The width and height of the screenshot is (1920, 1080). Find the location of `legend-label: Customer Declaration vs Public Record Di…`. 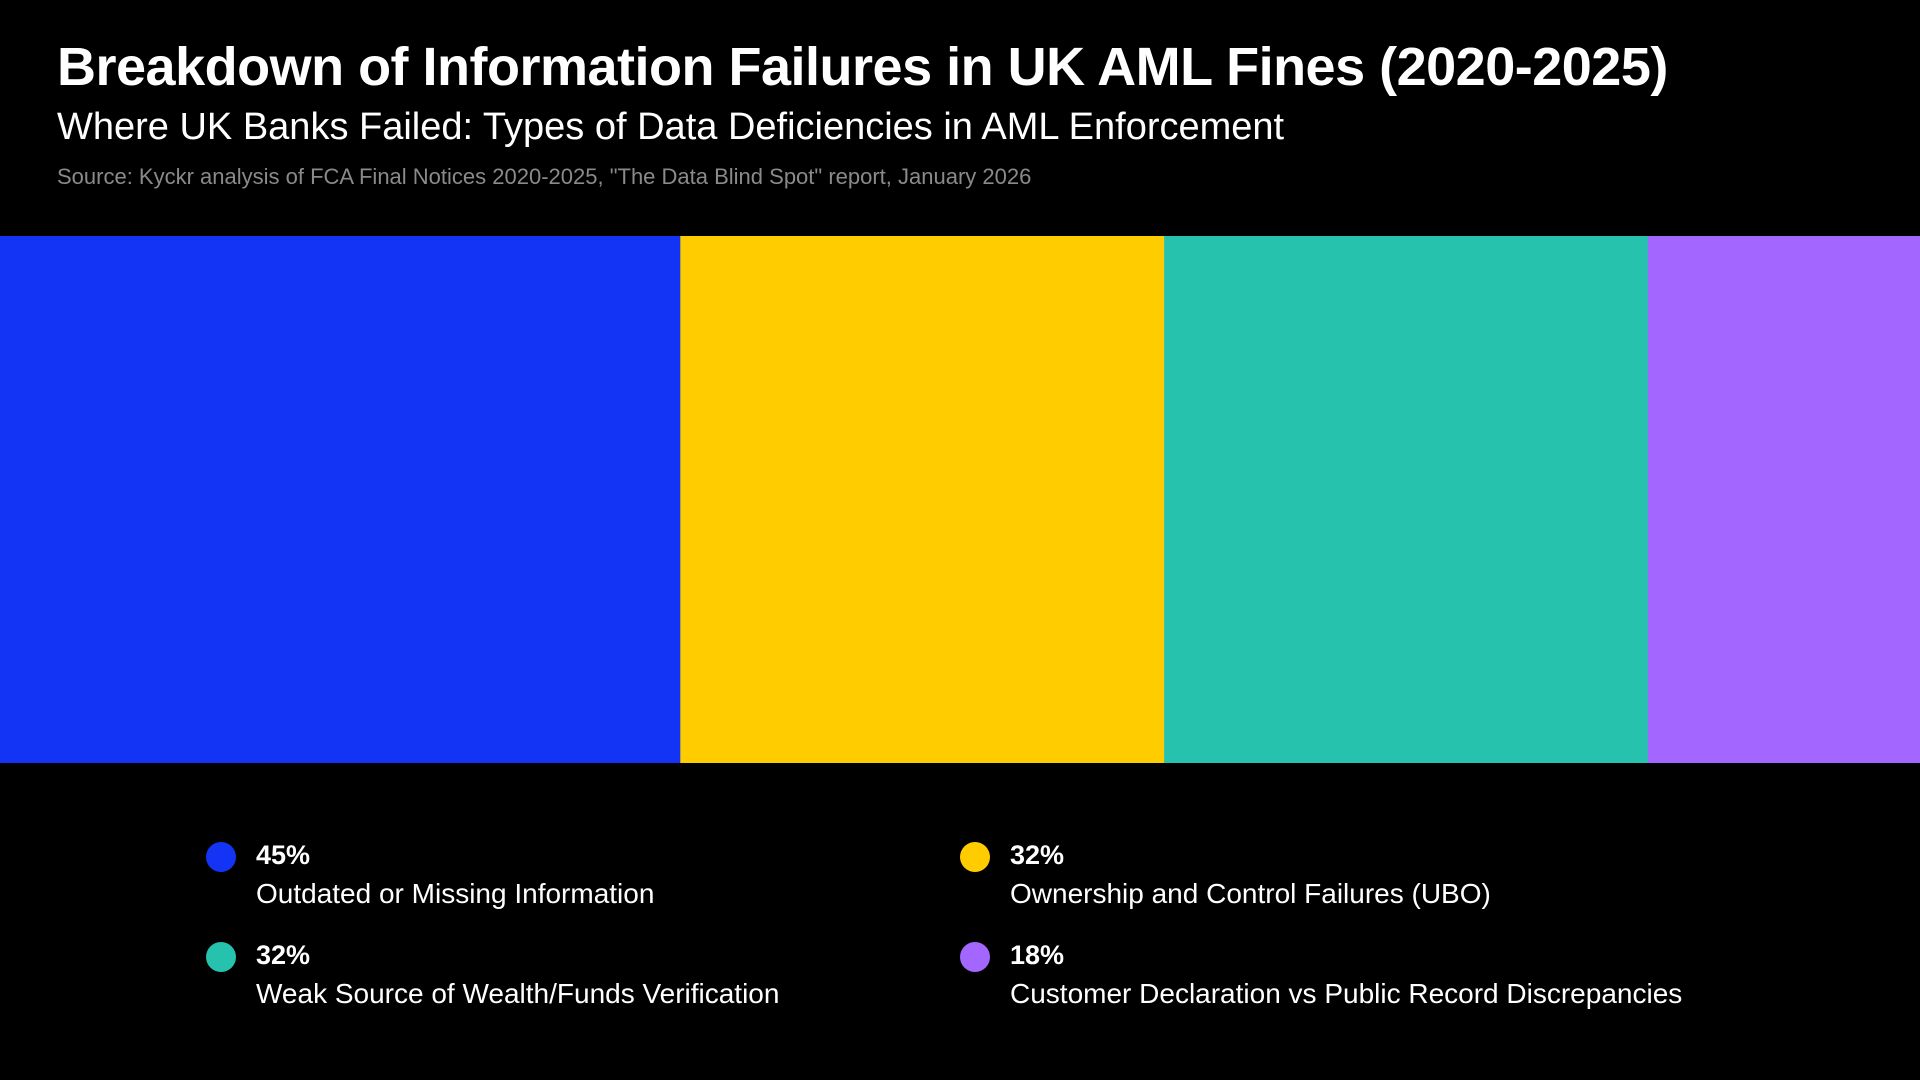

legend-label: Customer Declaration vs Public Record Di… is located at coordinates (1346, 993).